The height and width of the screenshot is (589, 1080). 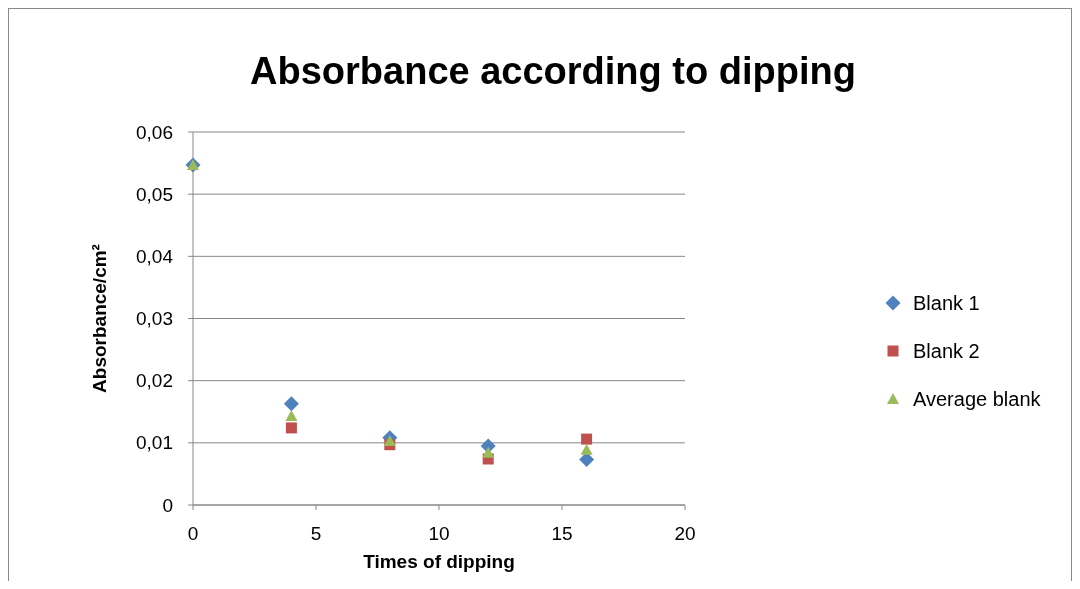 What do you see at coordinates (167, 505) in the screenshot?
I see `y-tick-label: 0` at bounding box center [167, 505].